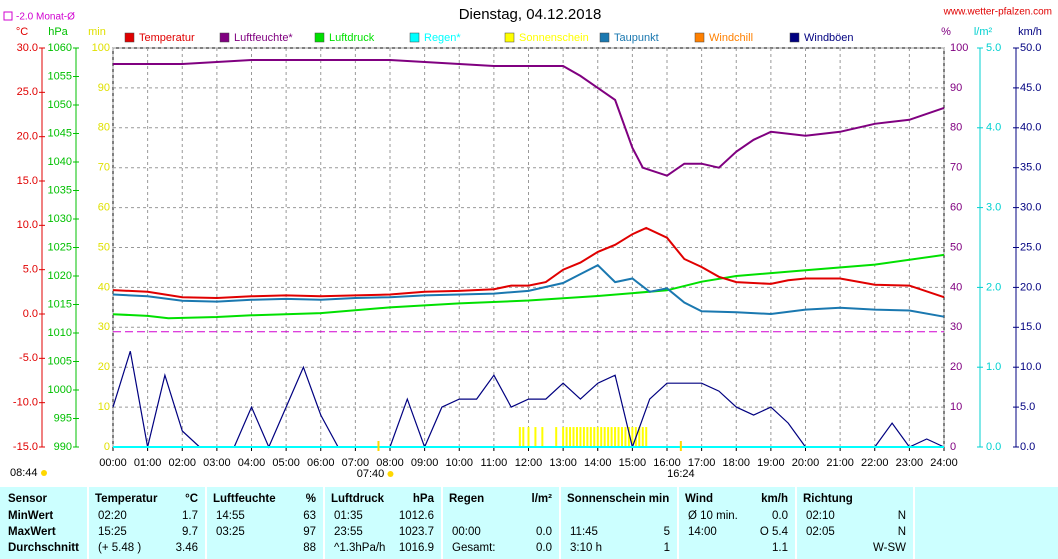 The height and width of the screenshot is (559, 1058). I want to click on x-tick-label: 18:00, so click(736, 463).